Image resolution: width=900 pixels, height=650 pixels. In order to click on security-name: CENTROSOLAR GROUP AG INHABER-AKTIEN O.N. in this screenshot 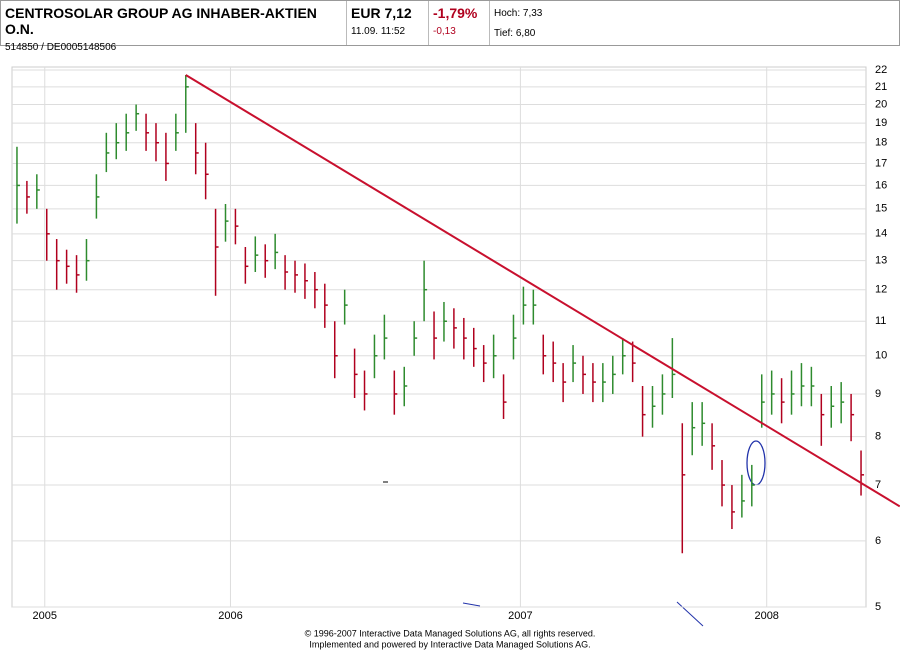, I will do `click(161, 21)`.